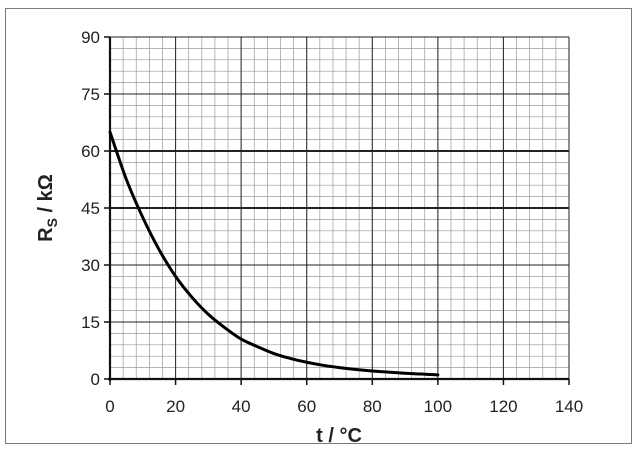 This screenshot has width=639, height=451. What do you see at coordinates (372, 406) in the screenshot?
I see `x-tick-label: 80` at bounding box center [372, 406].